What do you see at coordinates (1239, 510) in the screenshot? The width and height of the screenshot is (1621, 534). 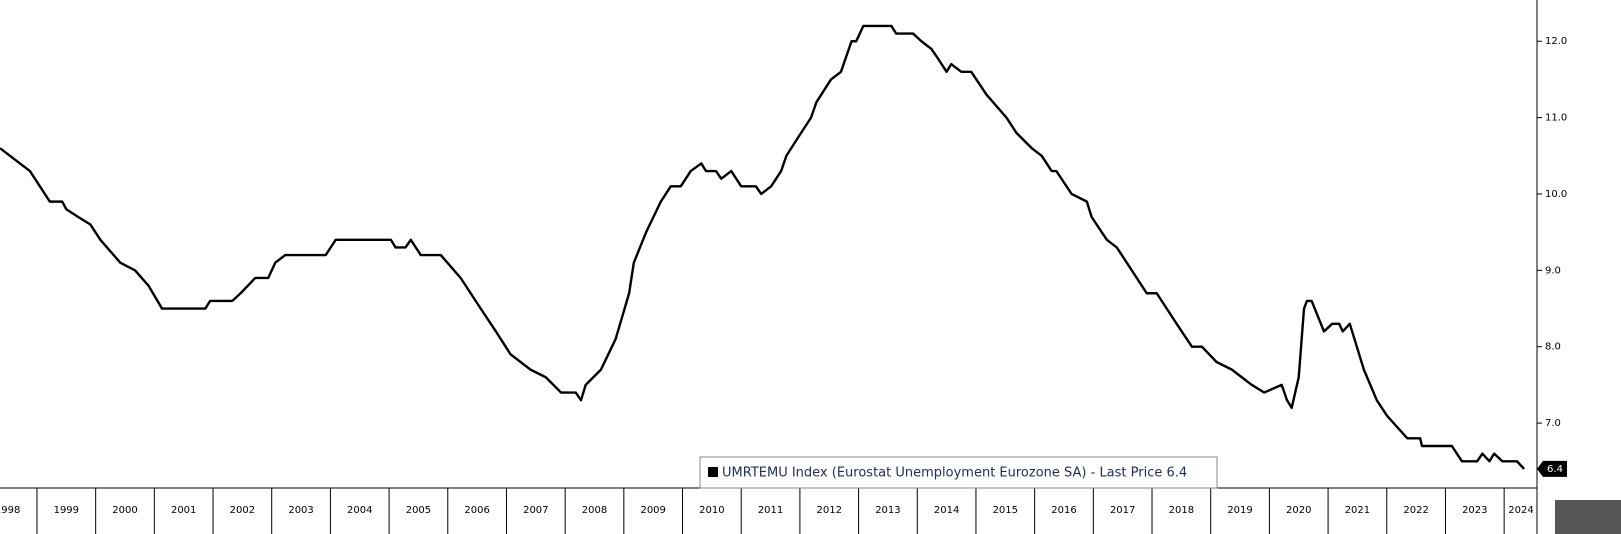 I see `x-tick-label: 2019` at bounding box center [1239, 510].